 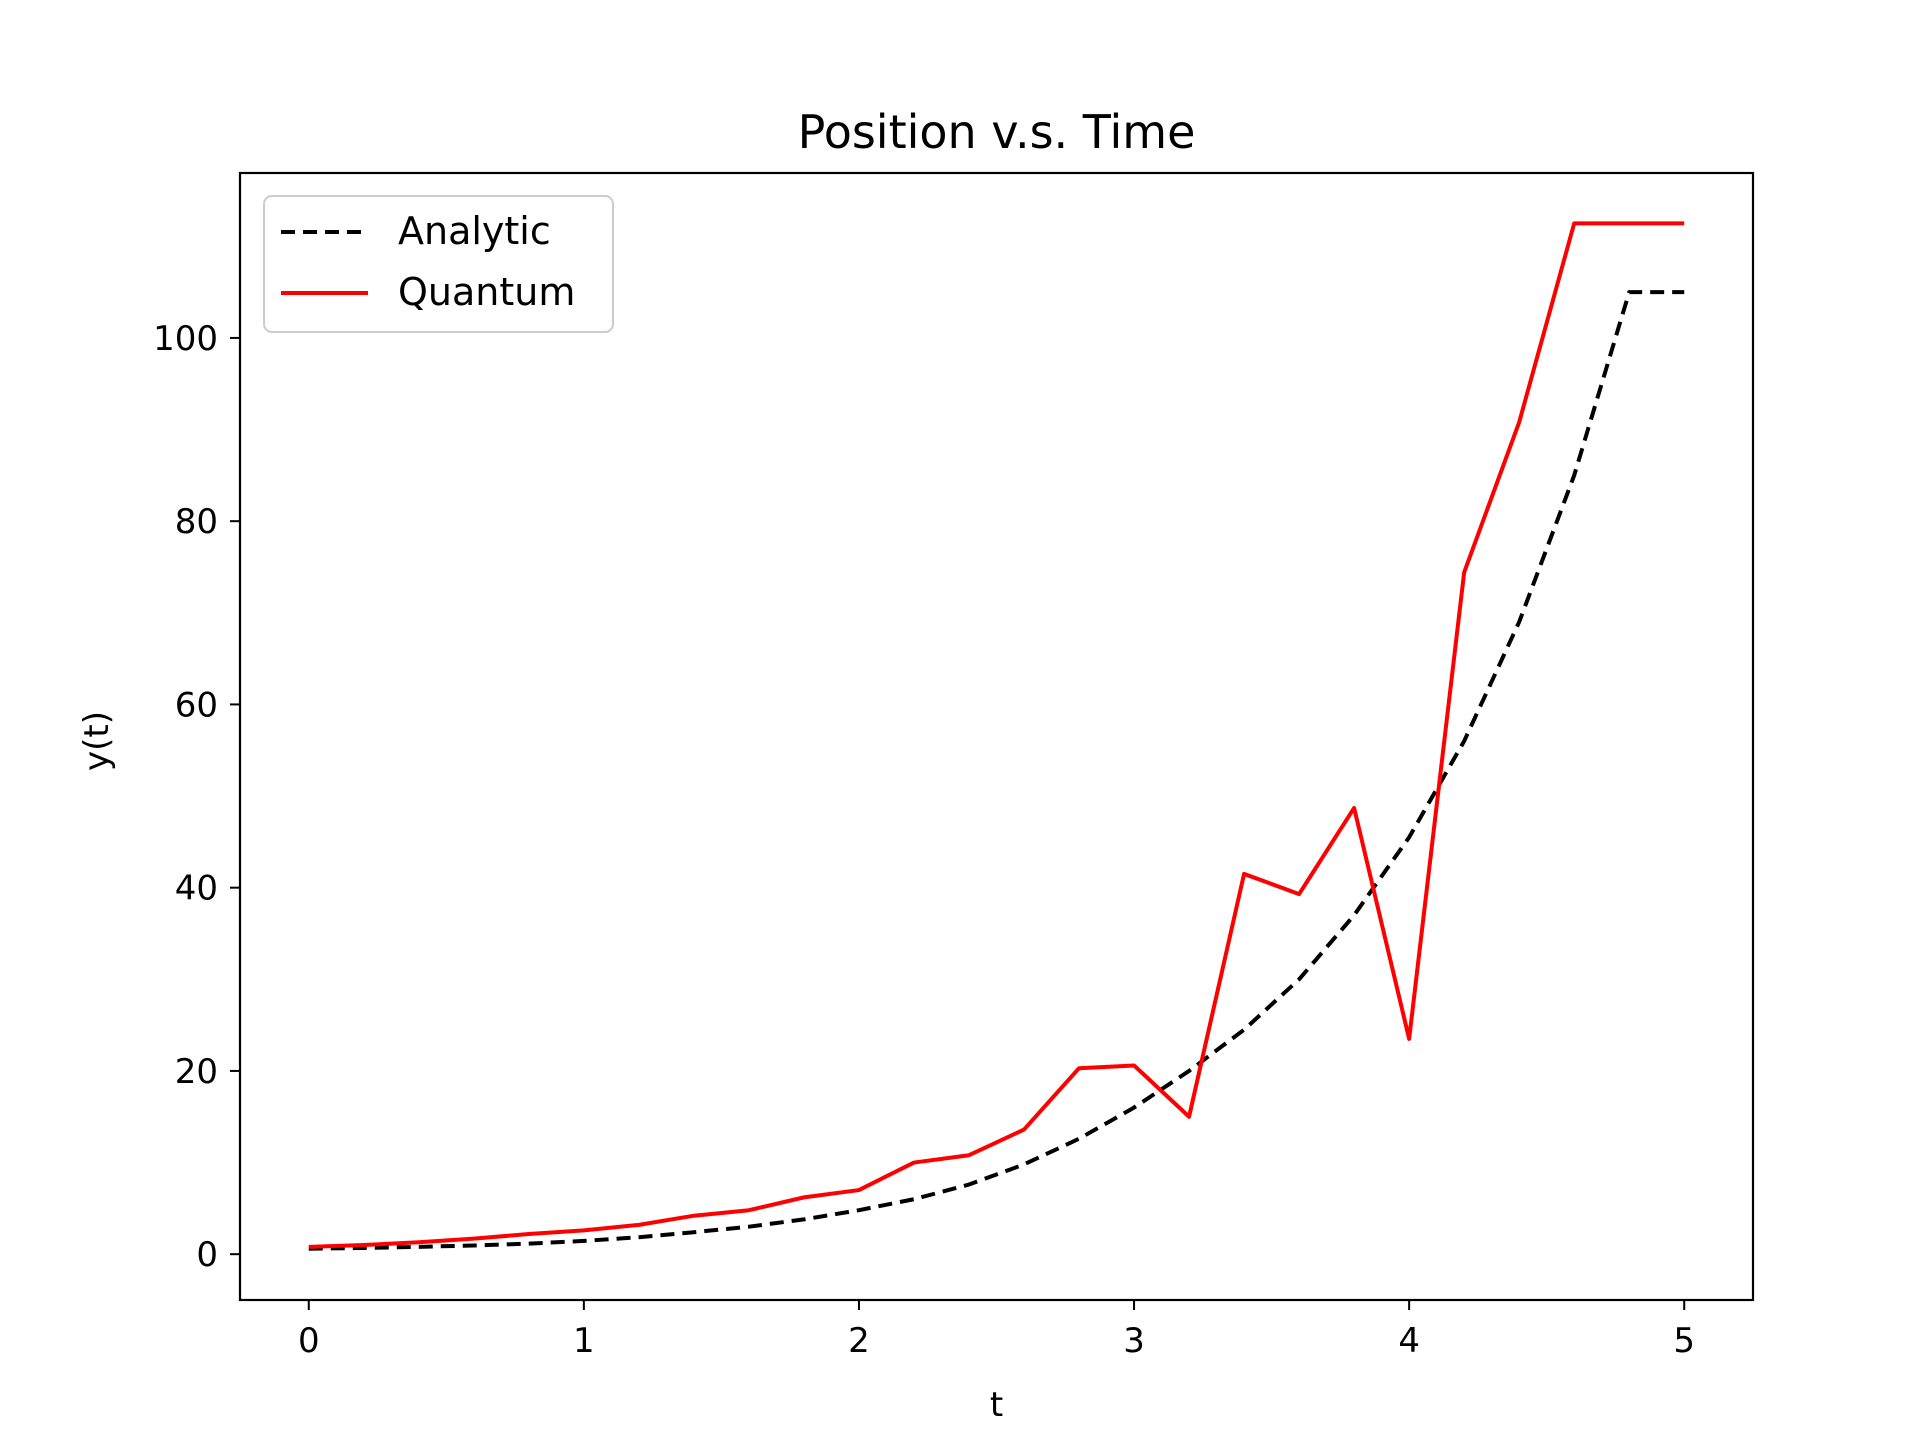 I want to click on x-tick-label: 1, so click(x=584, y=1341).